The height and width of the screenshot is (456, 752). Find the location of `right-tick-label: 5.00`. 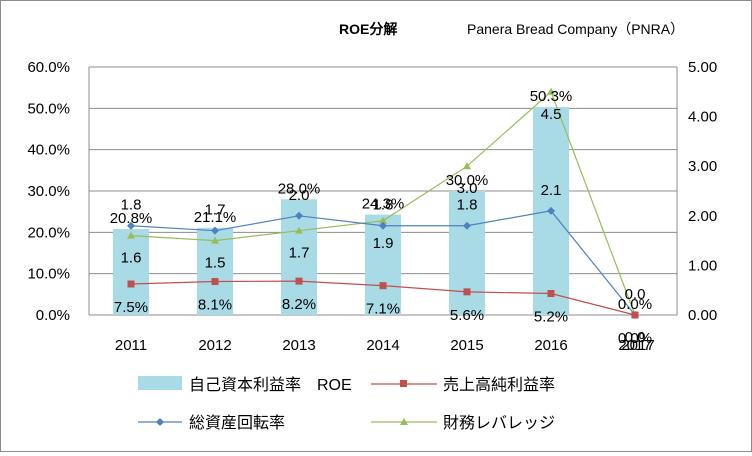

right-tick-label: 5.00 is located at coordinates (702, 67).